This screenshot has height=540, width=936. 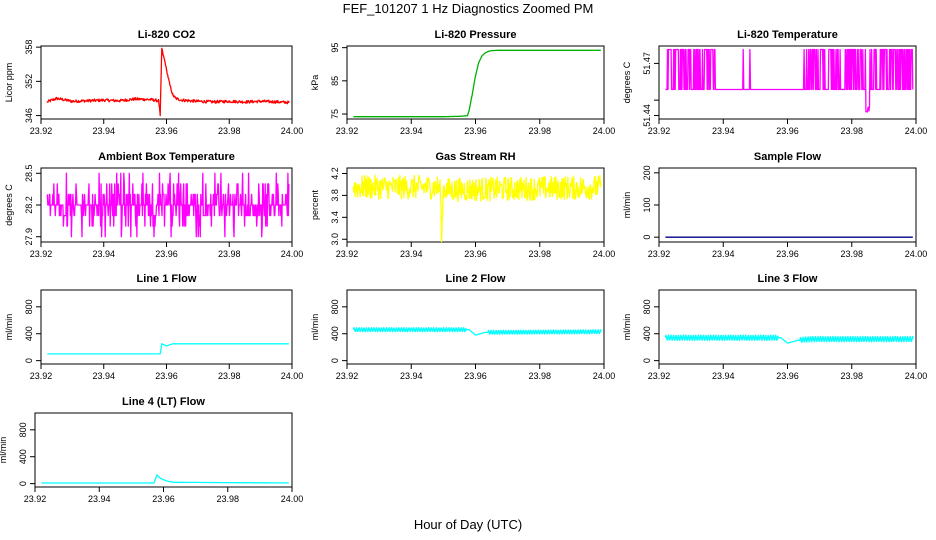 What do you see at coordinates (167, 279) in the screenshot?
I see `panel-title: Line 1 Flow` at bounding box center [167, 279].